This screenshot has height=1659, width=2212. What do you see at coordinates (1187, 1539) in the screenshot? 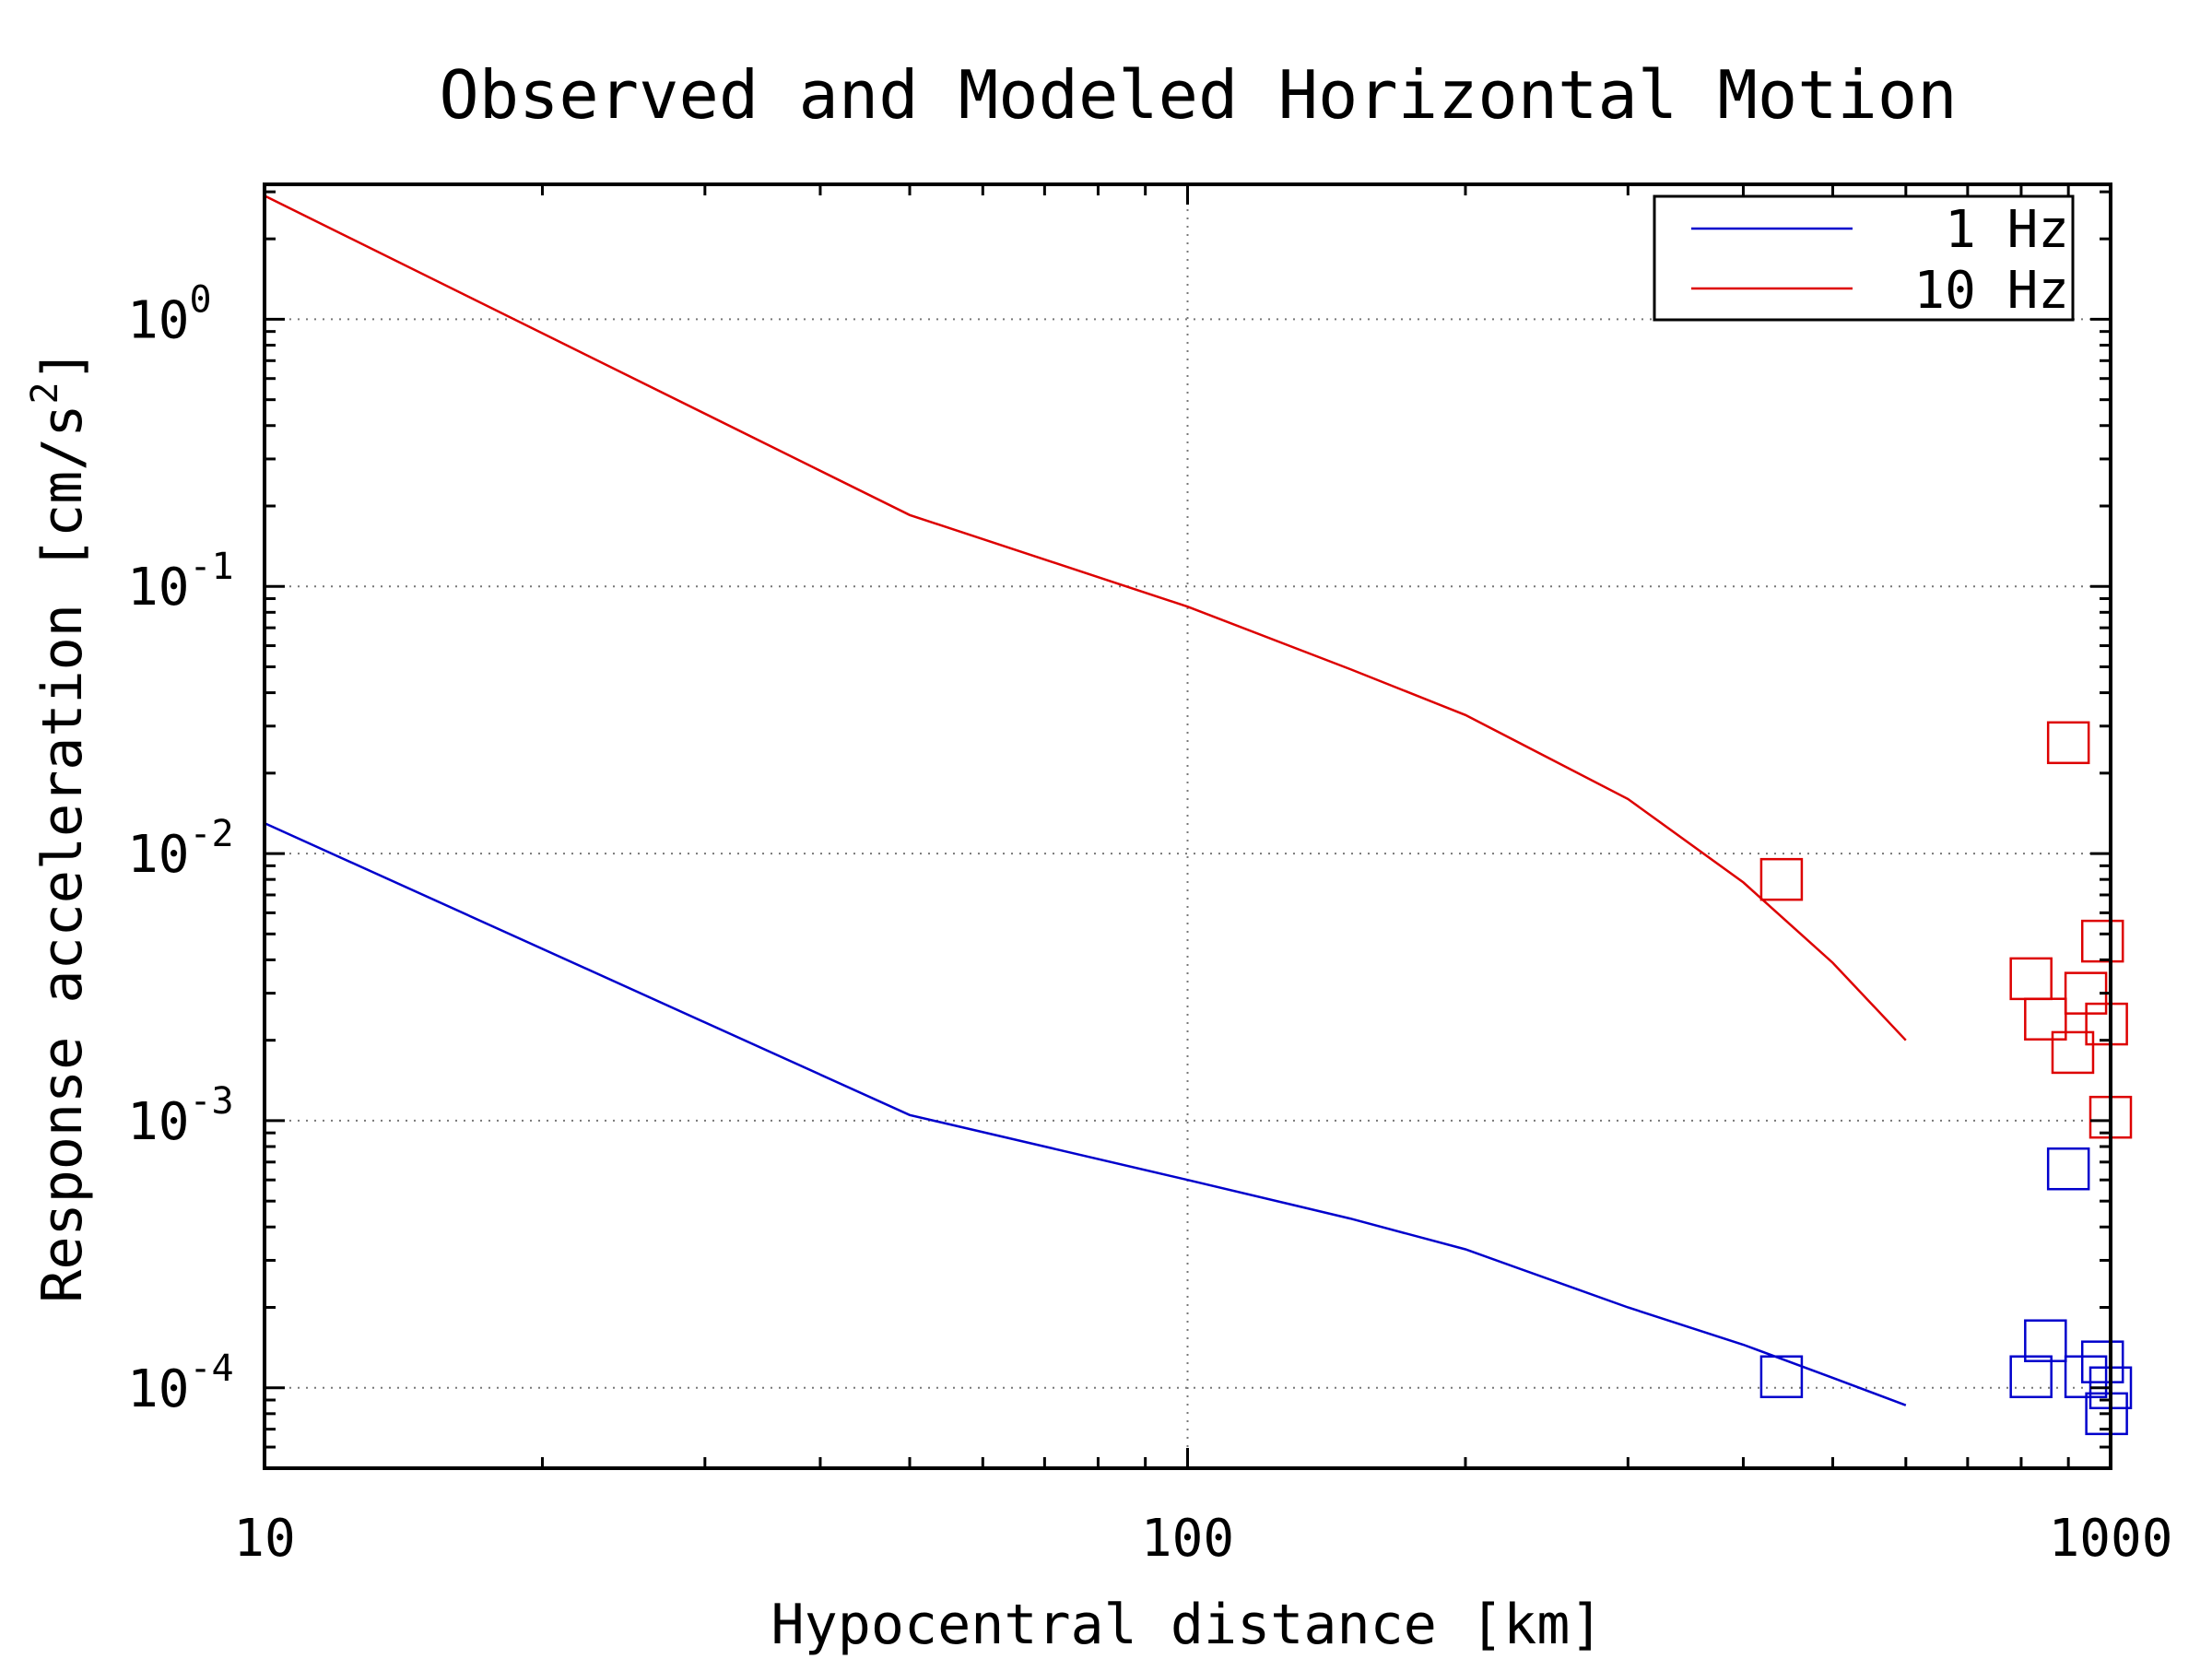
I see `x-tick-label: 100` at bounding box center [1187, 1539].